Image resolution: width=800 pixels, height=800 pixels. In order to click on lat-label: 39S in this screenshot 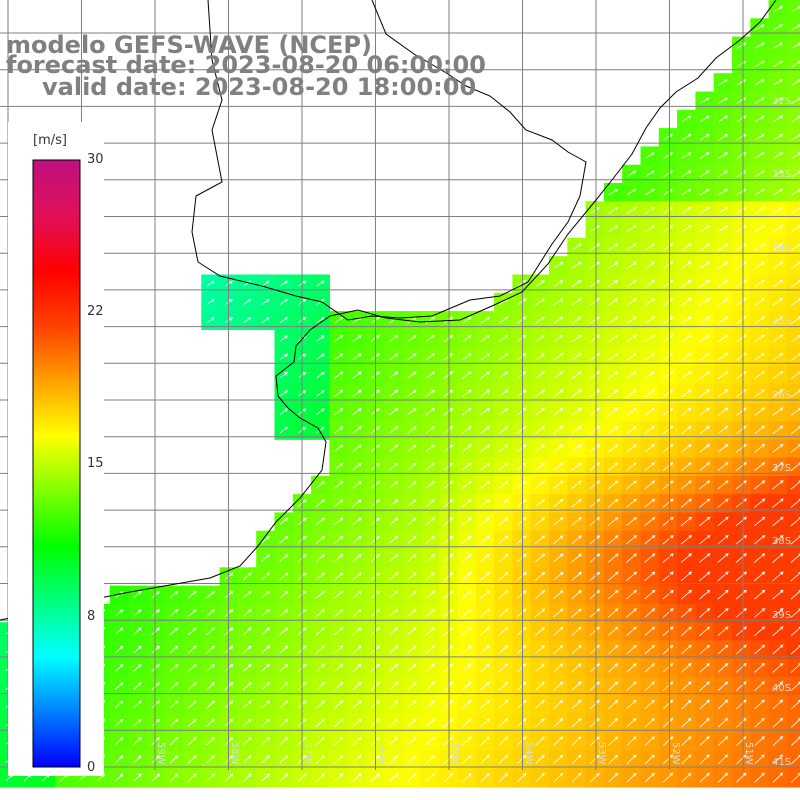, I will do `click(782, 615)`.